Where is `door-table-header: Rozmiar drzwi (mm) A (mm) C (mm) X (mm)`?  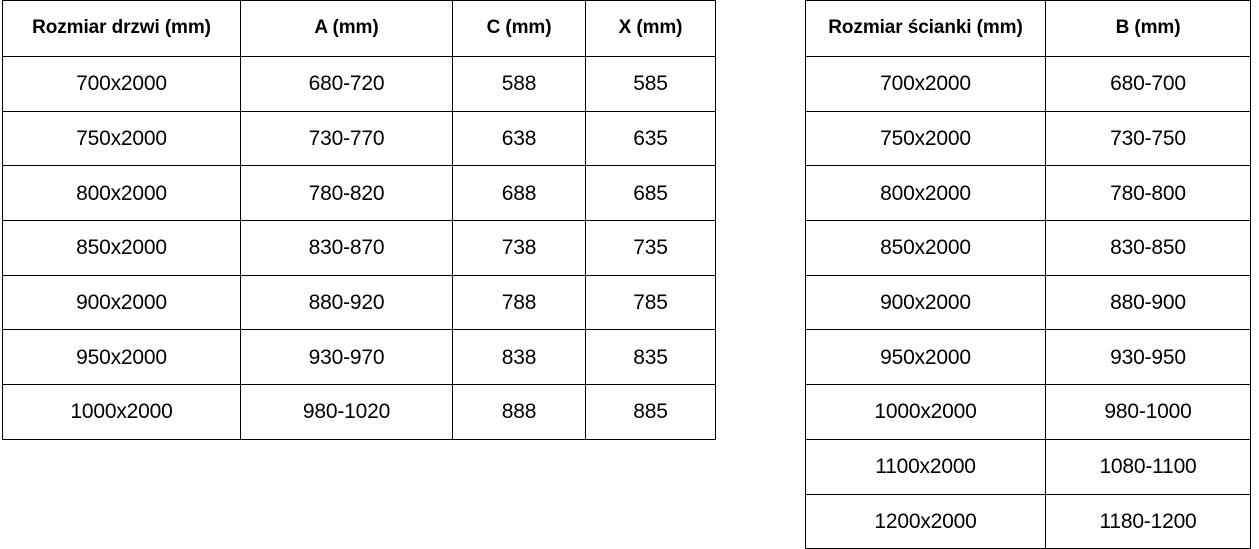 door-table-header: Rozmiar drzwi (mm) A (mm) C (mm) X (mm) is located at coordinates (359, 28).